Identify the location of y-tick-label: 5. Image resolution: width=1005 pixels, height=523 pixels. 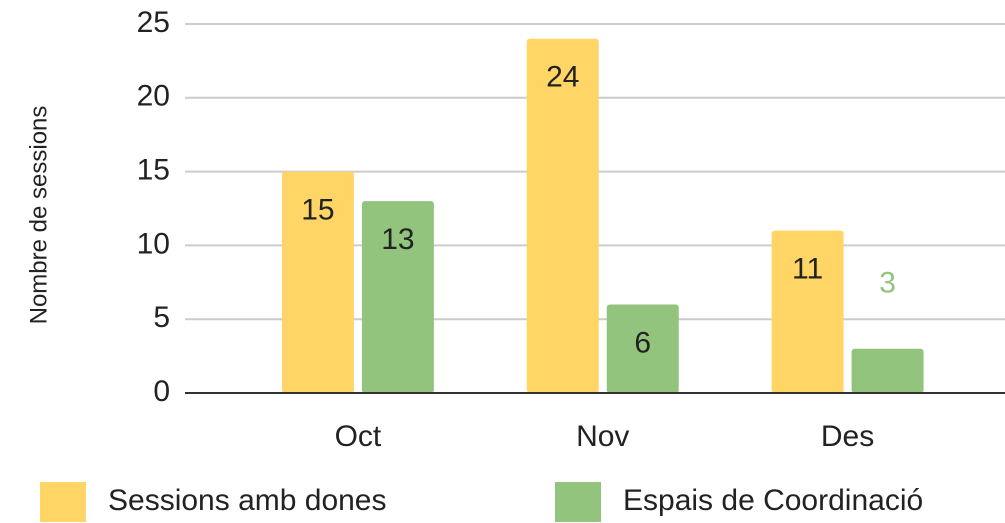
(161, 317).